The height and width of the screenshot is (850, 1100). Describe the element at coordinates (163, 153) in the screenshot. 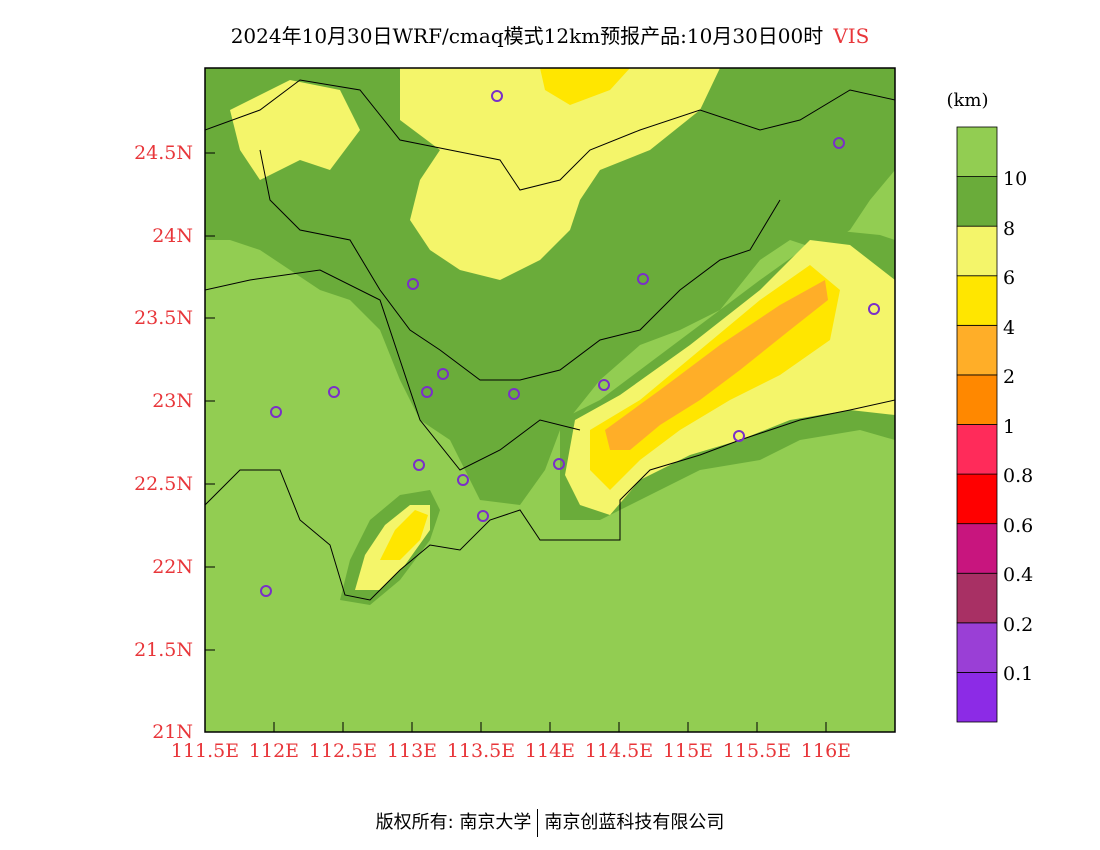

I see `lat-label: 24.5N` at that location.